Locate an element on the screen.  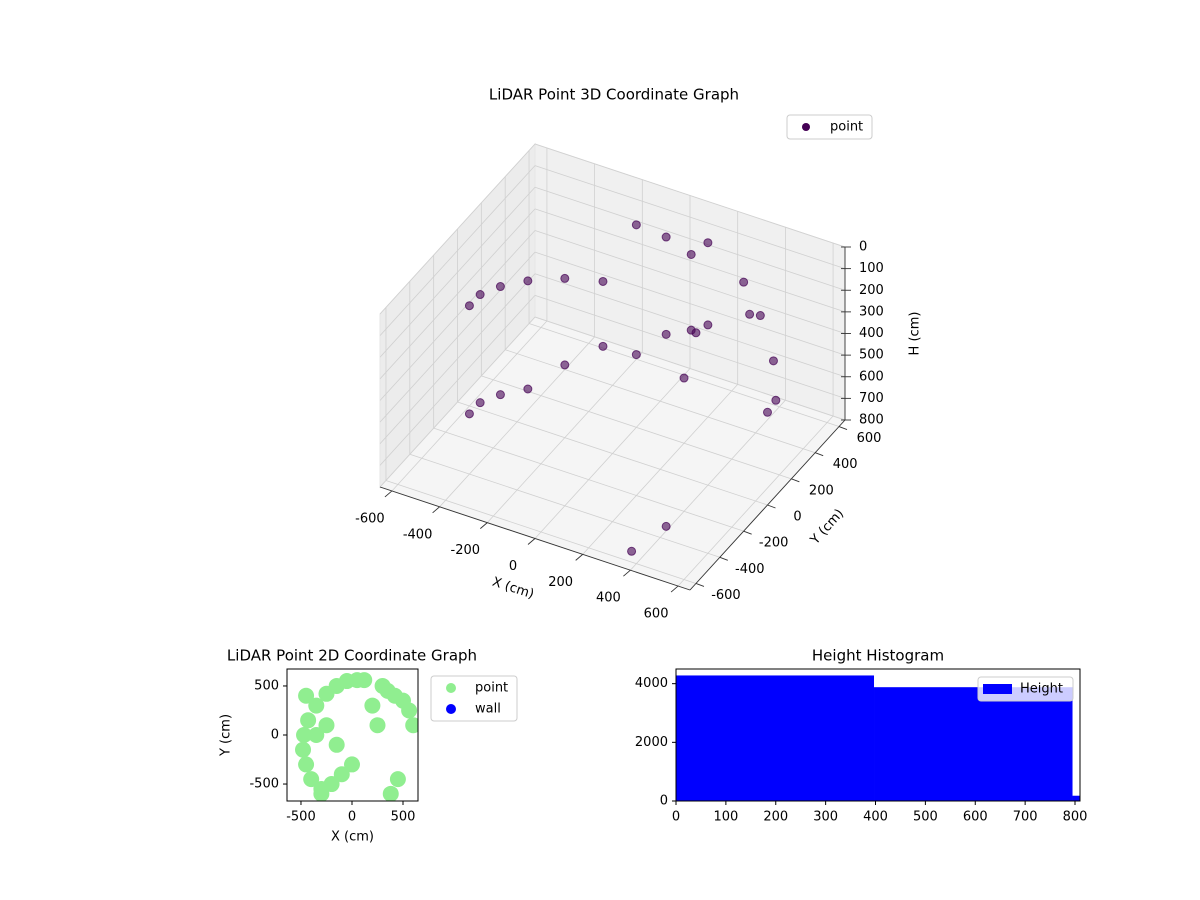
y-axis is located at coordinates (767, 505).